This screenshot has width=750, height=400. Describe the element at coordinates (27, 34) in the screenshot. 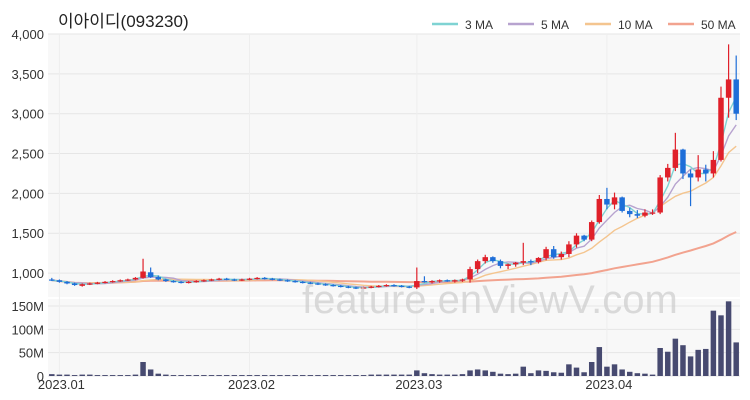

I see `price-tick-label: 4,000` at that location.